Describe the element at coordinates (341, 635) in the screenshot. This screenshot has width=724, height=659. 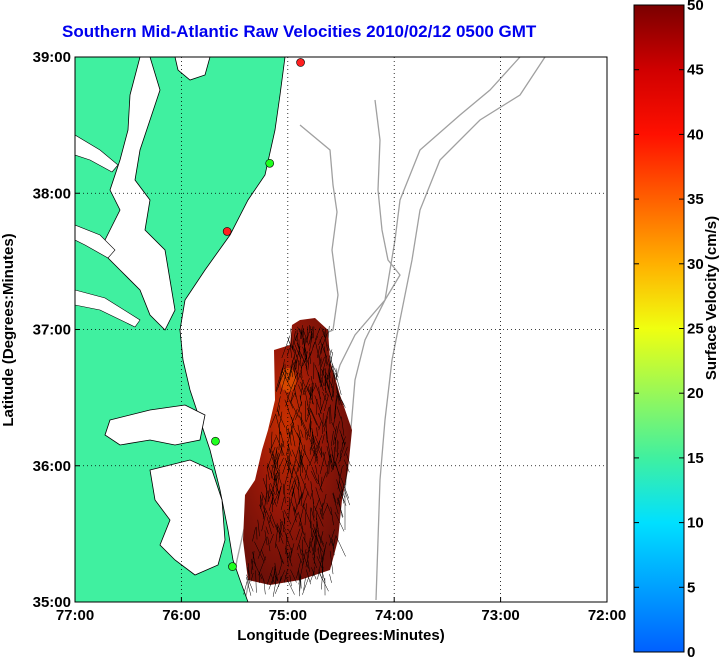
I see `x-axis-label: Longitude (Degrees:Minutes)` at that location.